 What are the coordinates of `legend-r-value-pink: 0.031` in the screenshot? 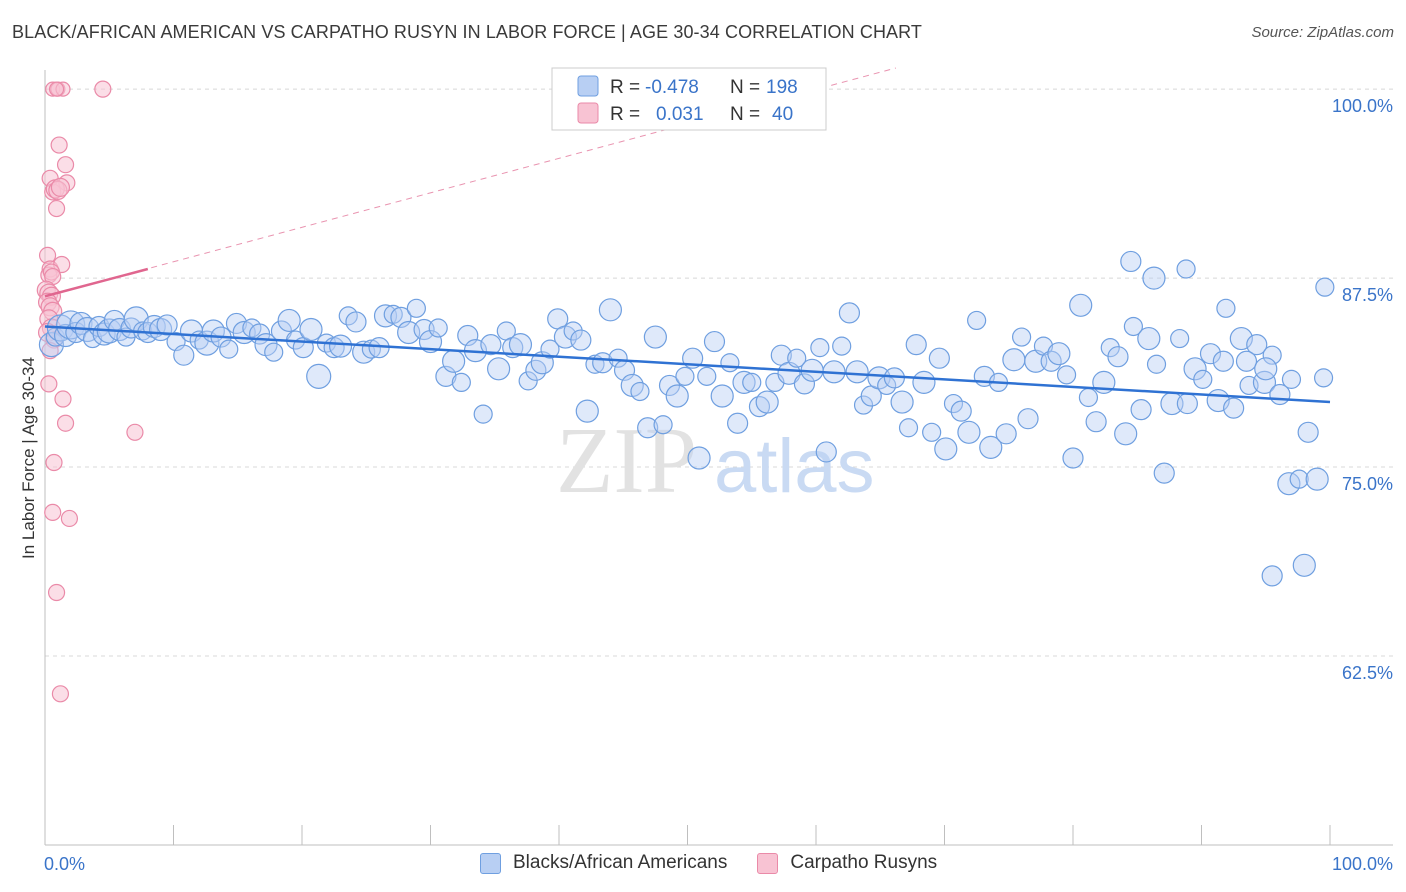 It's located at (680, 114).